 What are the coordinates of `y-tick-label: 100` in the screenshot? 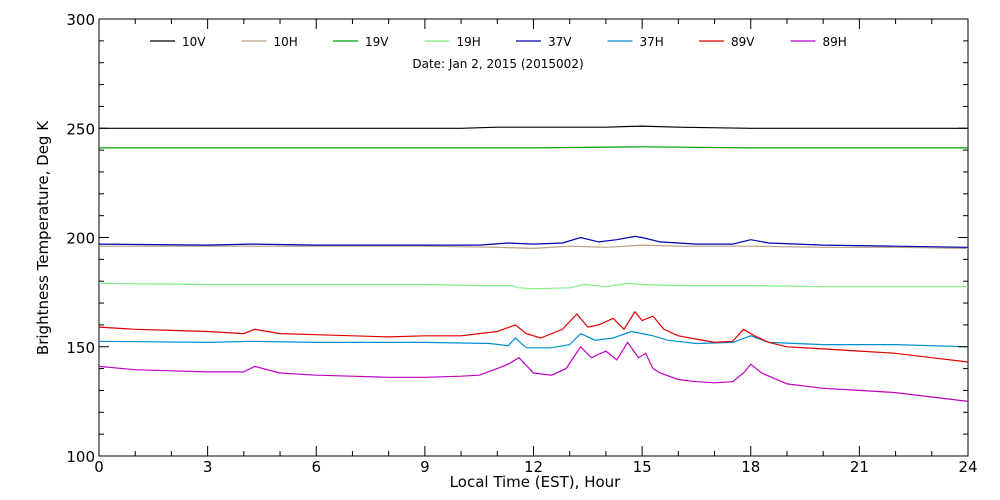 It's located at (80, 457).